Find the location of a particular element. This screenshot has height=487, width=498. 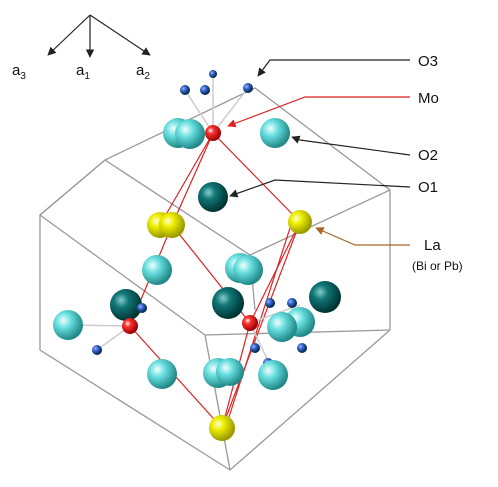

axis-label: a1 is located at coordinates (83, 72).